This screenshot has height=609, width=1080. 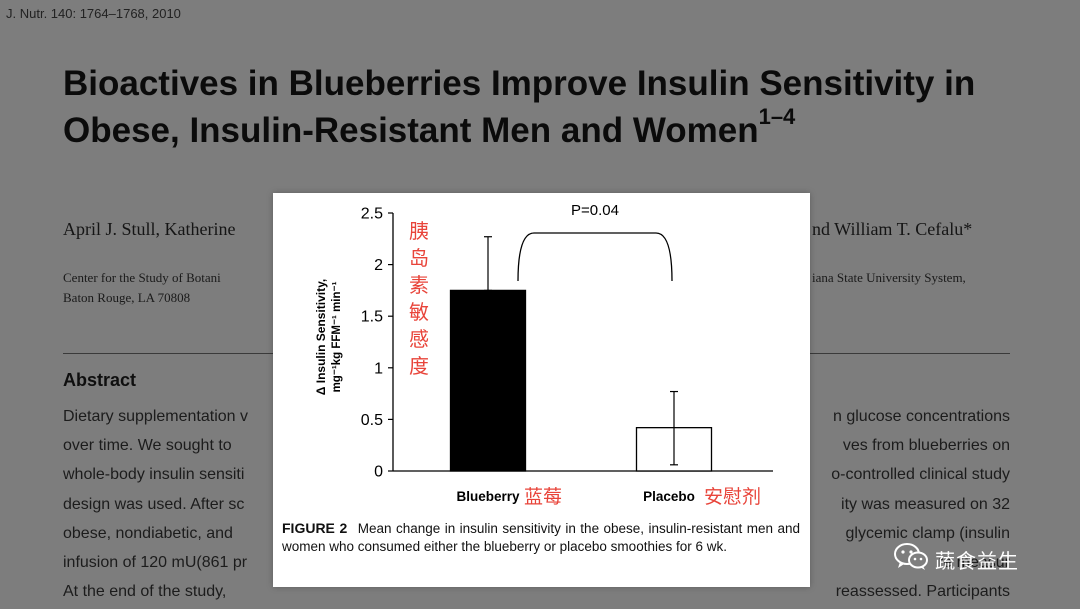 What do you see at coordinates (127, 297) in the screenshot?
I see `affiliation-left-line-2: Baton Rouge, LA 70808` at bounding box center [127, 297].